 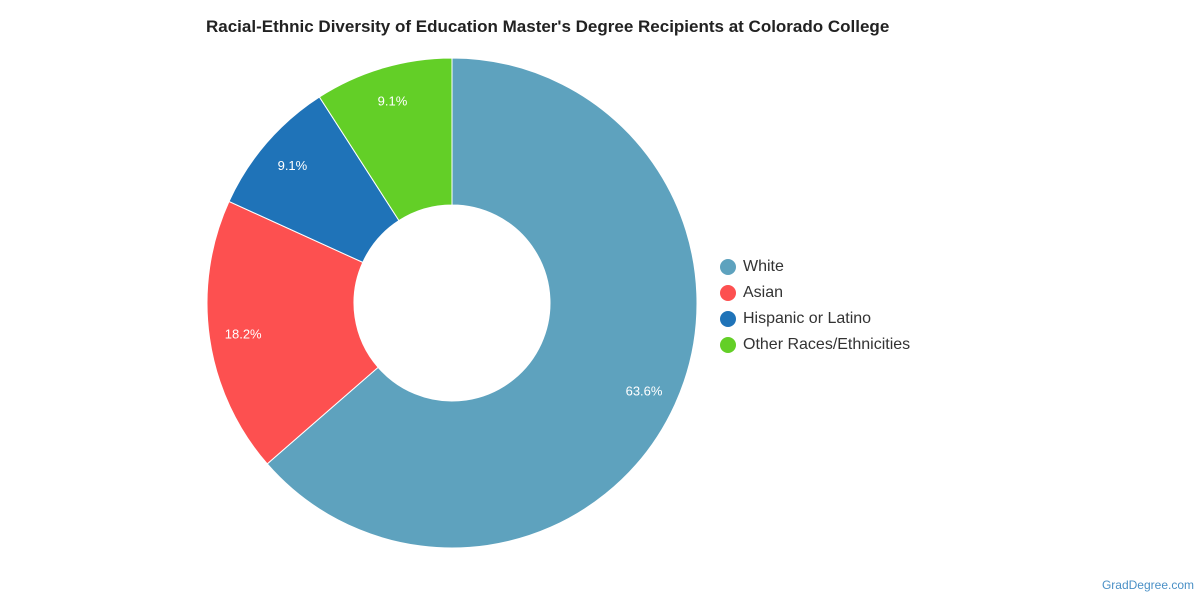 What do you see at coordinates (385, 139) in the screenshot?
I see `slice-other-races-ethnicities` at bounding box center [385, 139].